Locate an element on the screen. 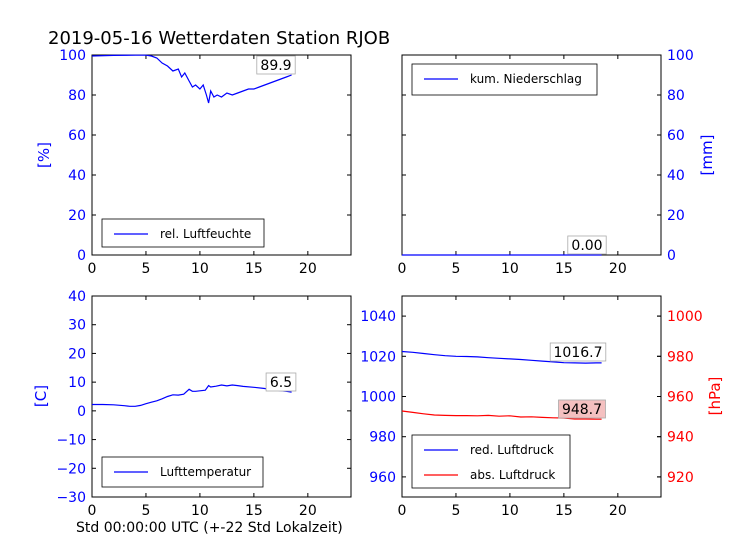  legend-label: kum. Niederschlag is located at coordinates (526, 79).